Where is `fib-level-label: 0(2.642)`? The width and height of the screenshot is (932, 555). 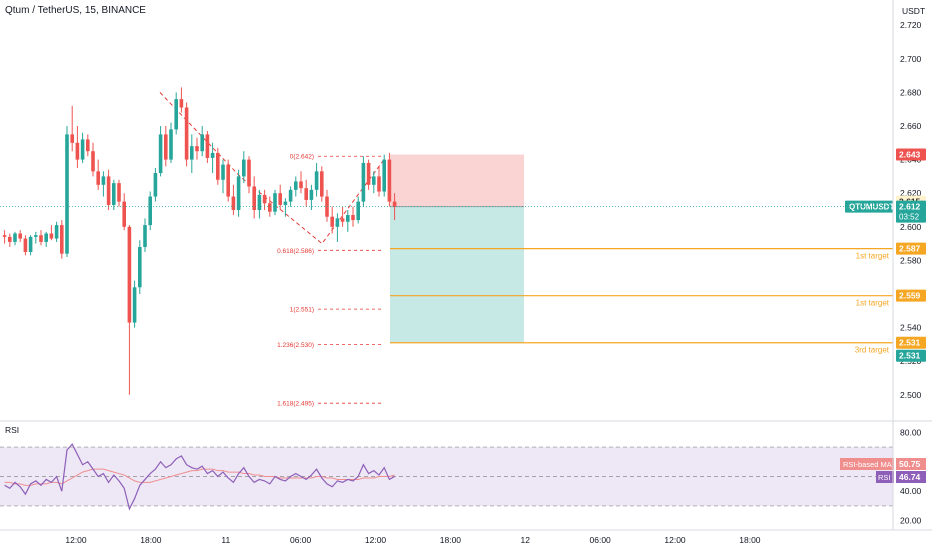 fib-level-label: 0(2.642) is located at coordinates (302, 157).